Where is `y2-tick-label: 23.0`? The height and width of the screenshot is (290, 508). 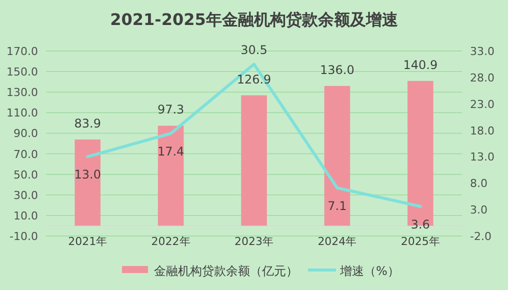 y2-tick-label: 23.0 is located at coordinates (482, 104).